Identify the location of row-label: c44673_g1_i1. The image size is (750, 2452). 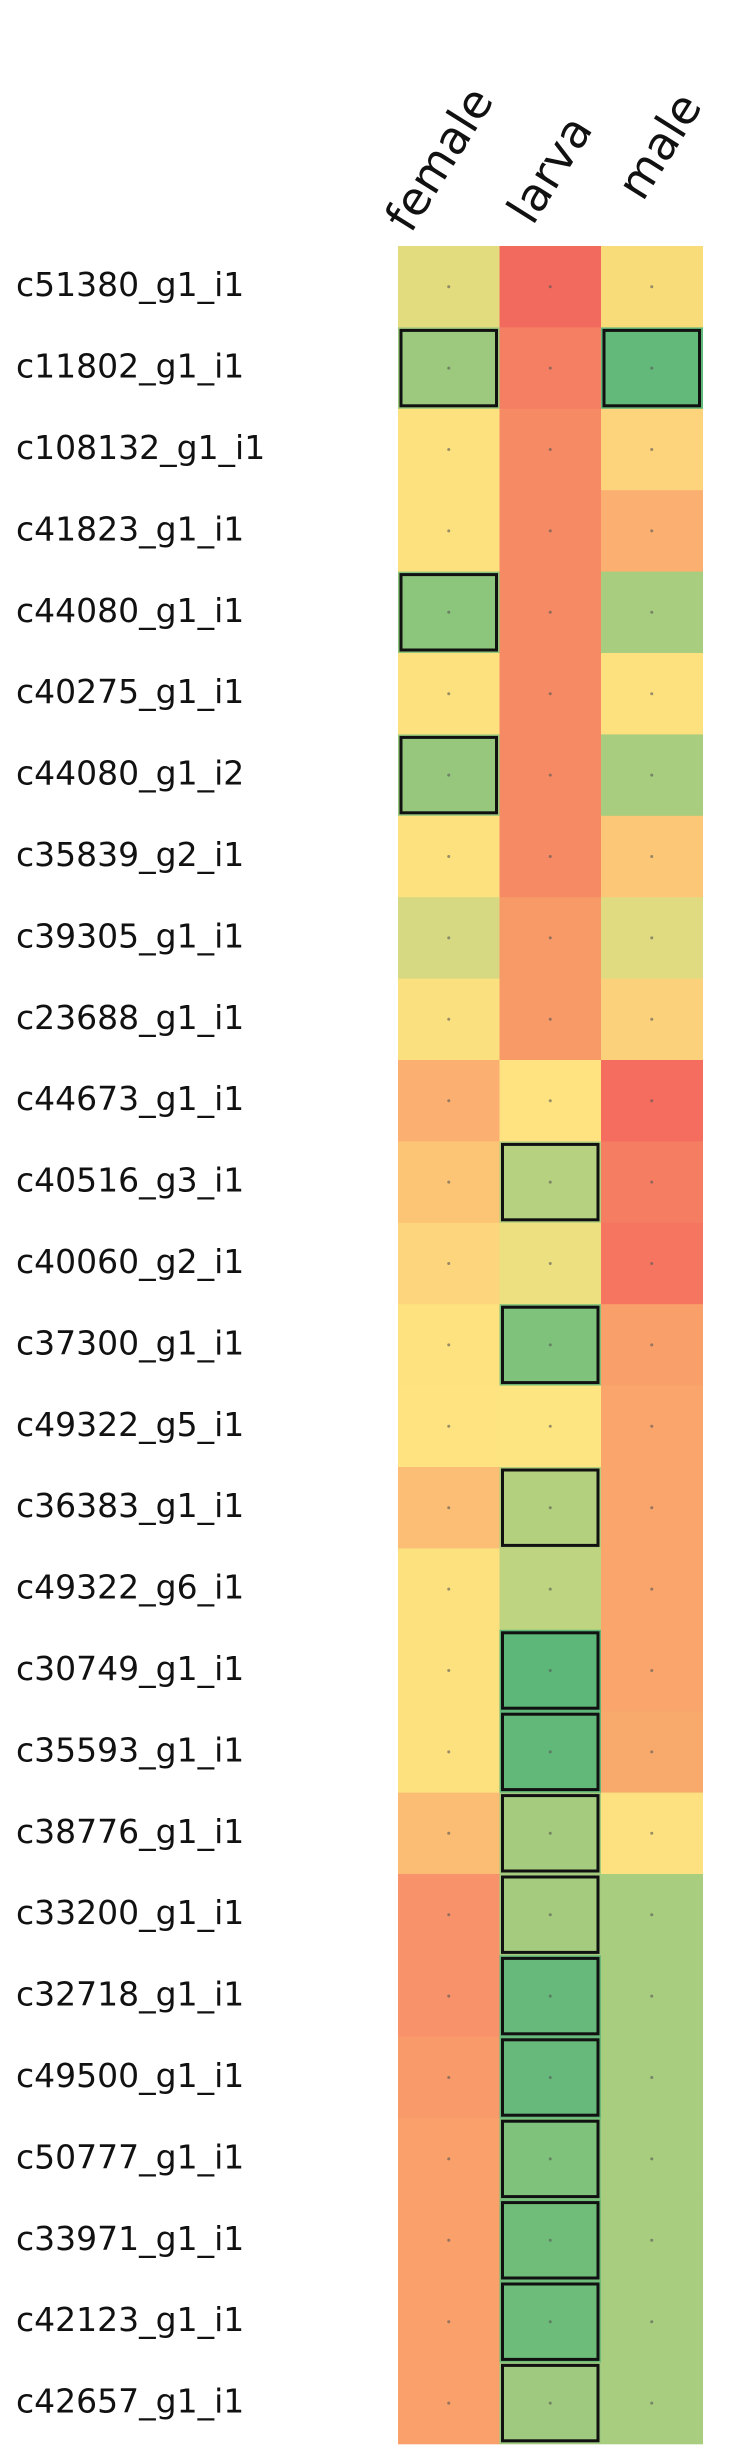
(130, 1098).